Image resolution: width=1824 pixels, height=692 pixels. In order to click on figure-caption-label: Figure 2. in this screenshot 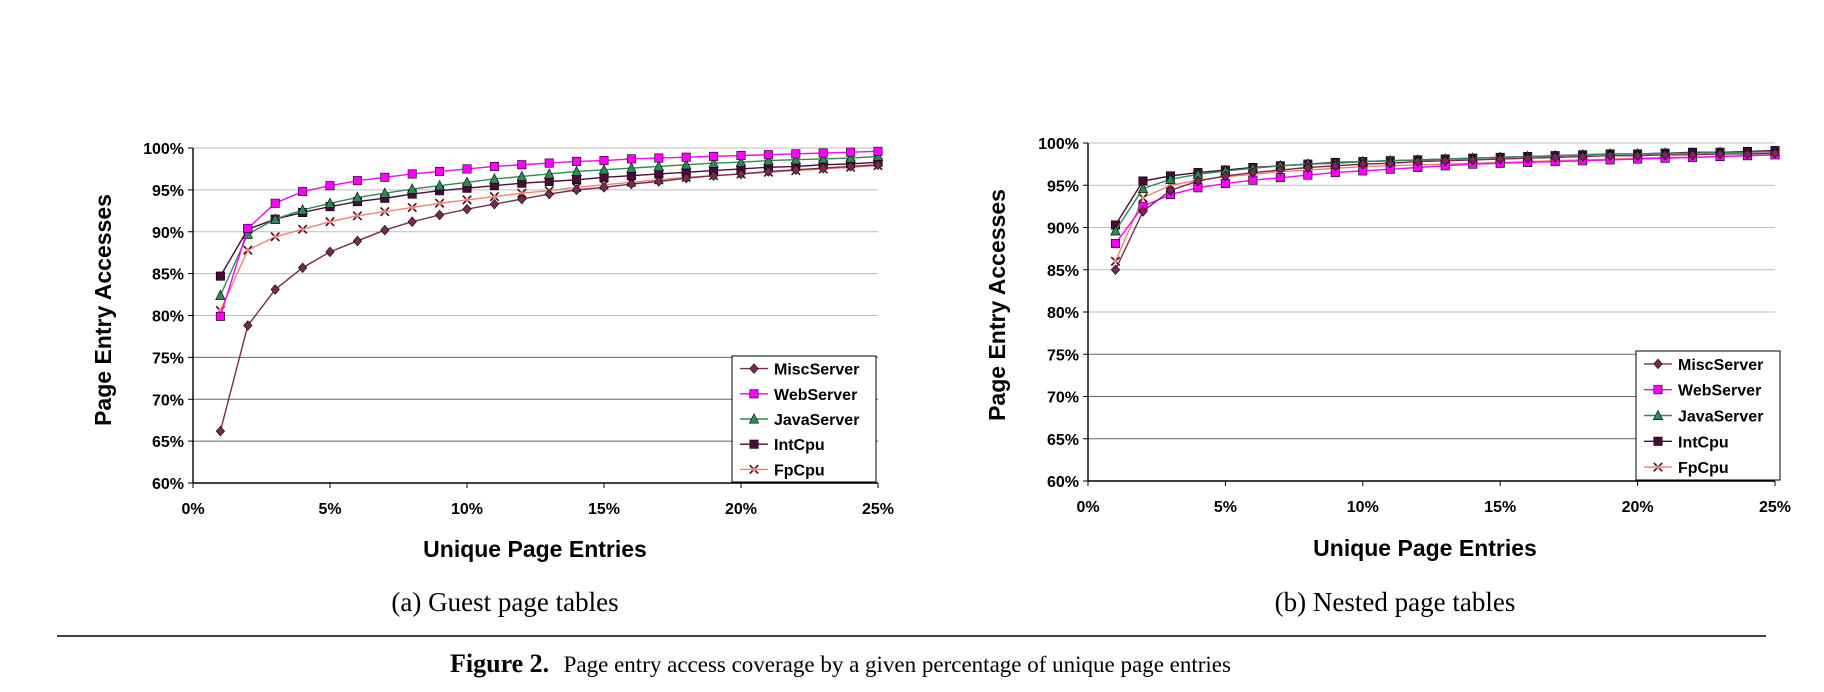, I will do `click(499, 663)`.